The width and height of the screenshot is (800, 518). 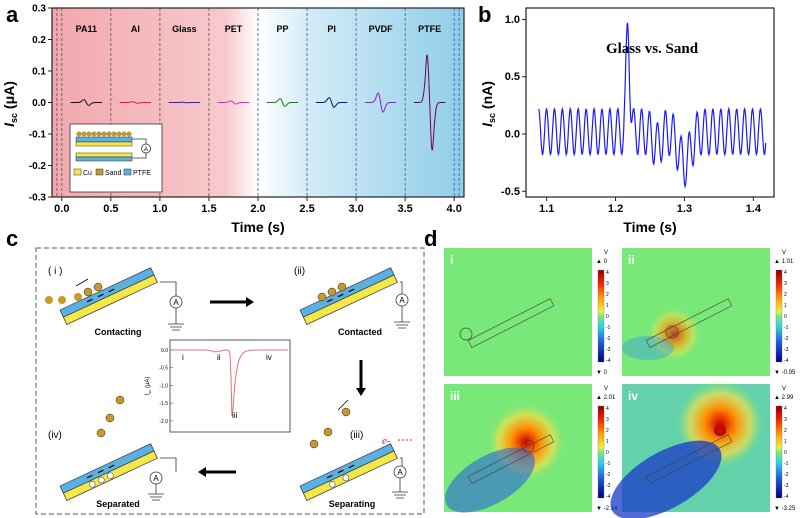 What do you see at coordinates (61, 209) in the screenshot?
I see `x-tick-label: 0.0` at bounding box center [61, 209].